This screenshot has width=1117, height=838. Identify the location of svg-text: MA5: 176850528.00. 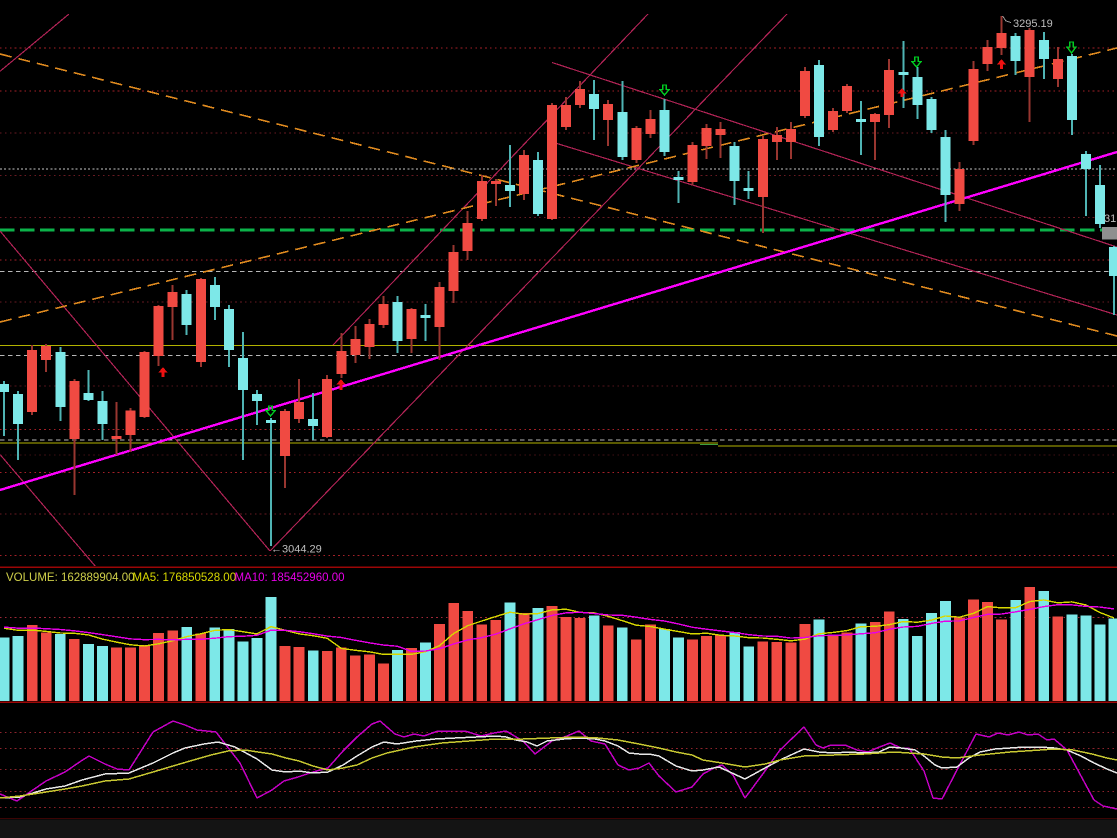
(185, 578).